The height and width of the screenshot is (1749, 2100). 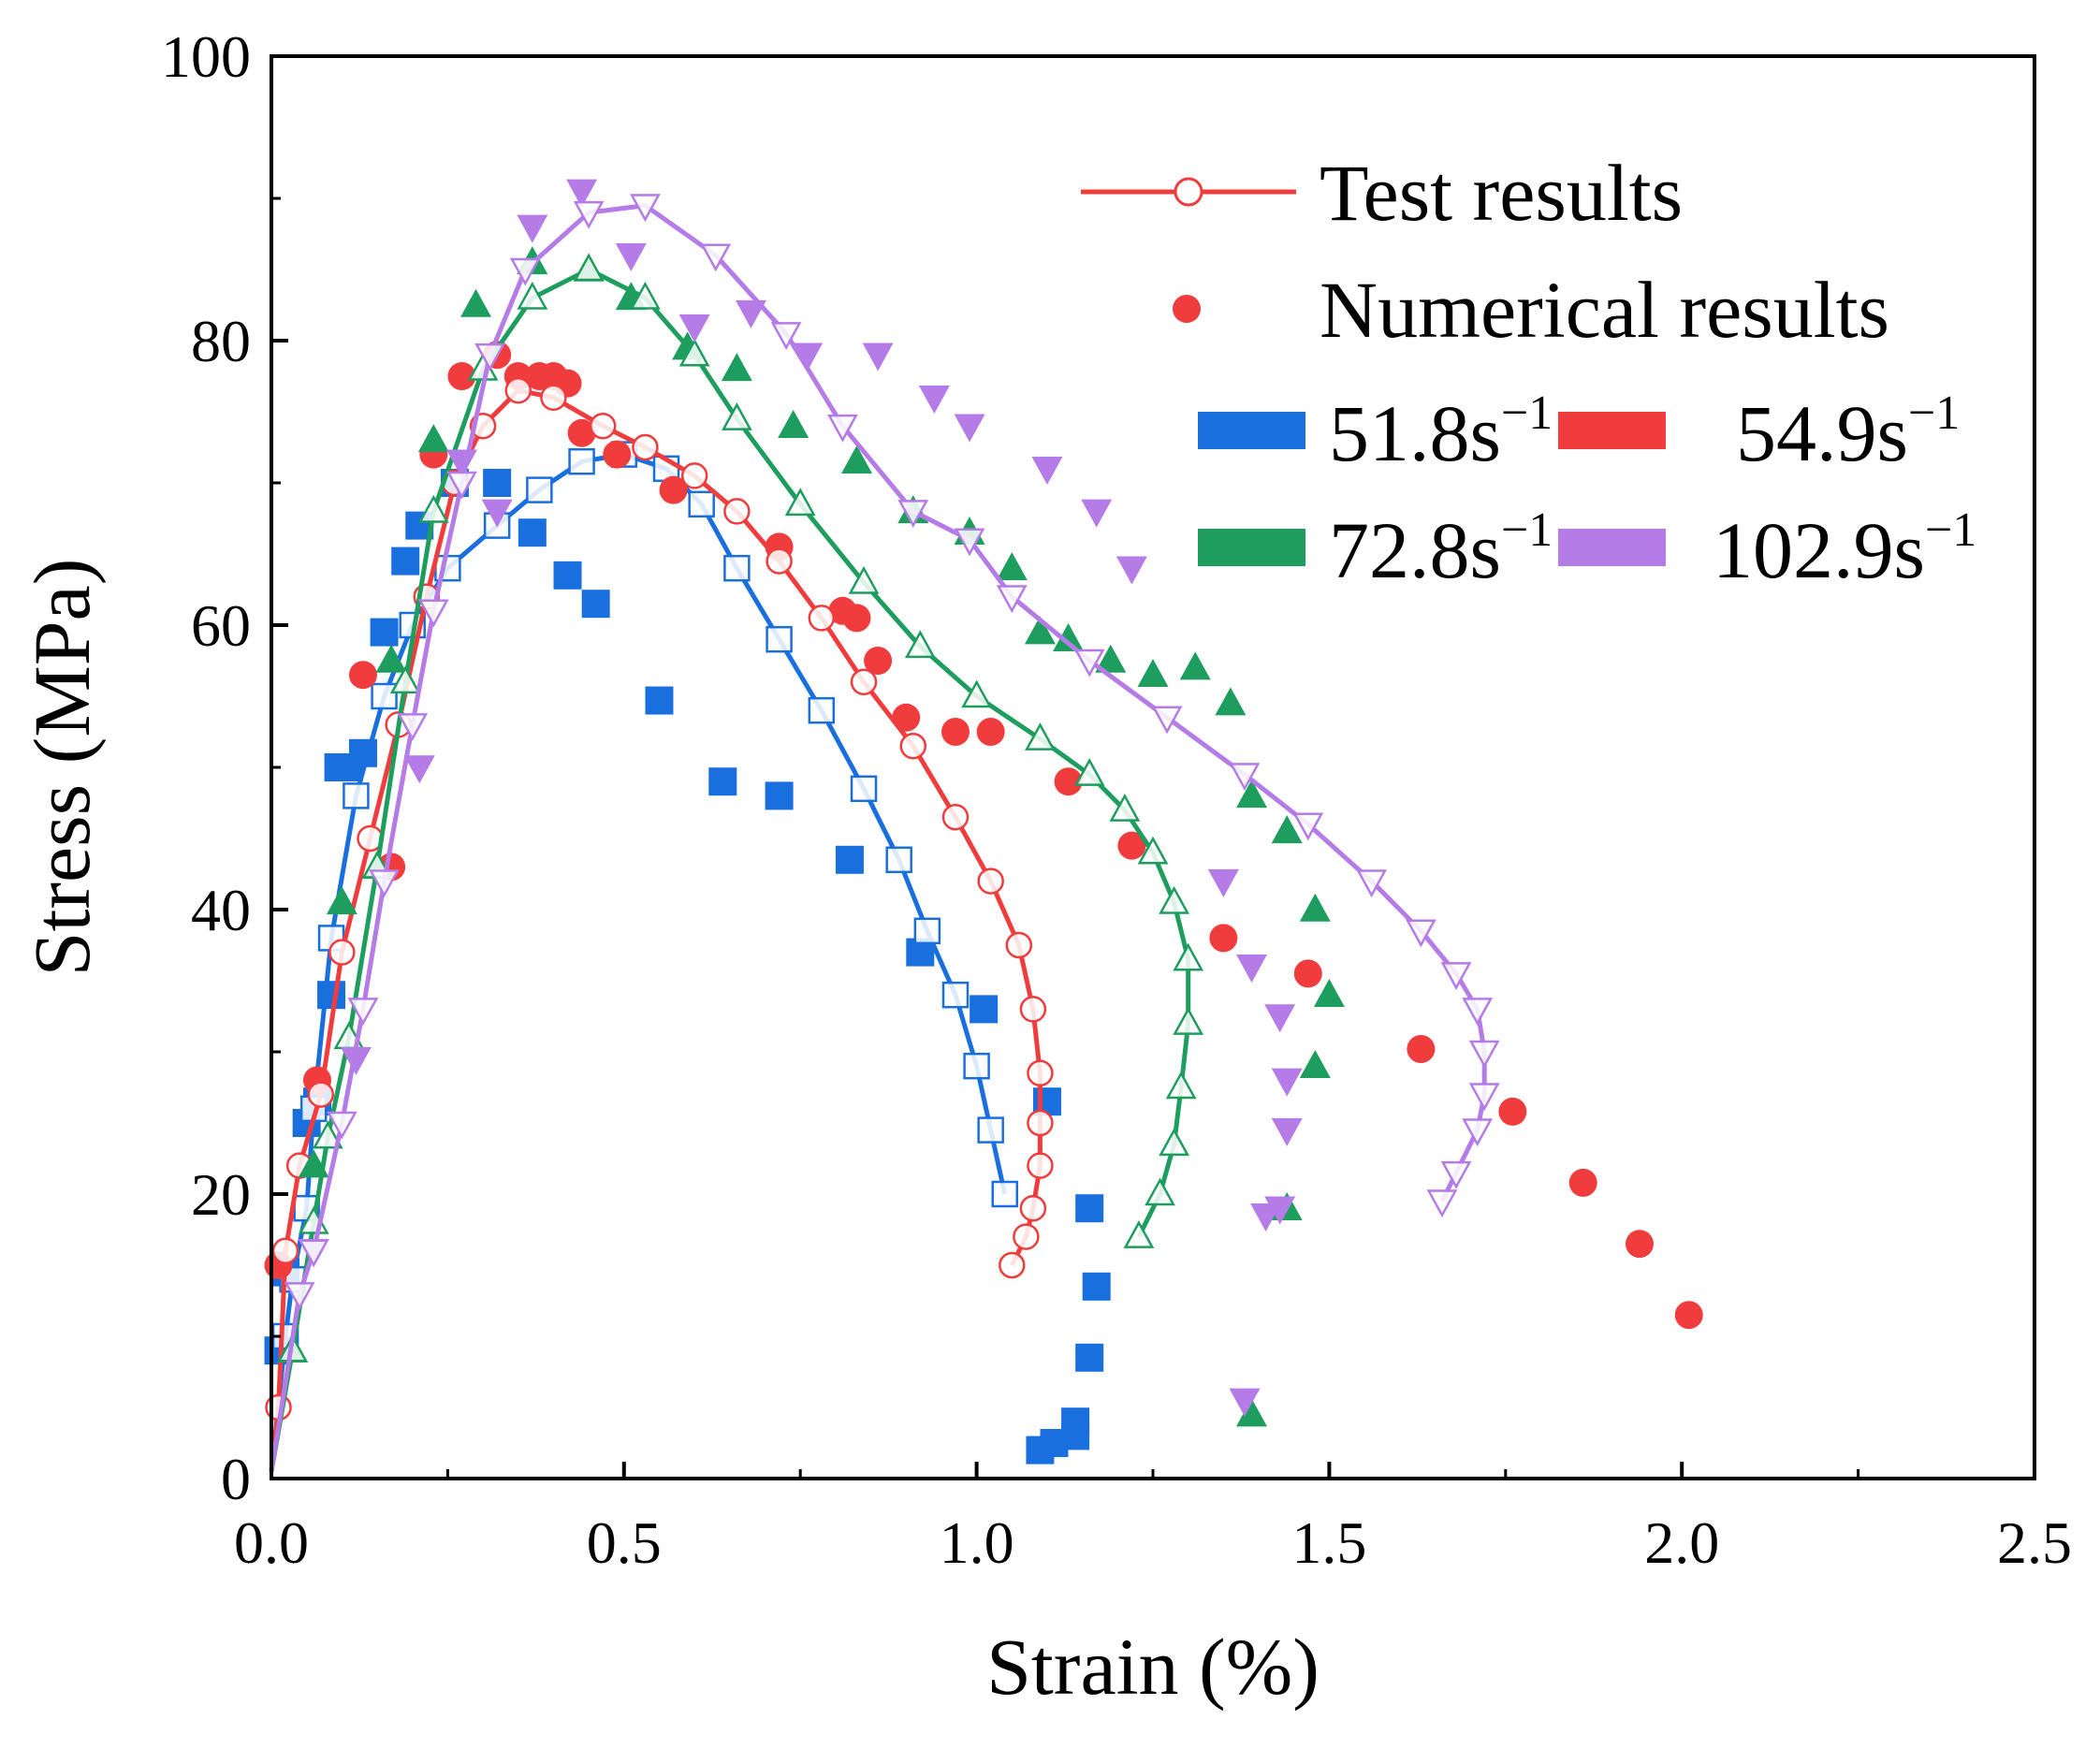 I want to click on x-axis-title: Strain (%), so click(x=1153, y=1667).